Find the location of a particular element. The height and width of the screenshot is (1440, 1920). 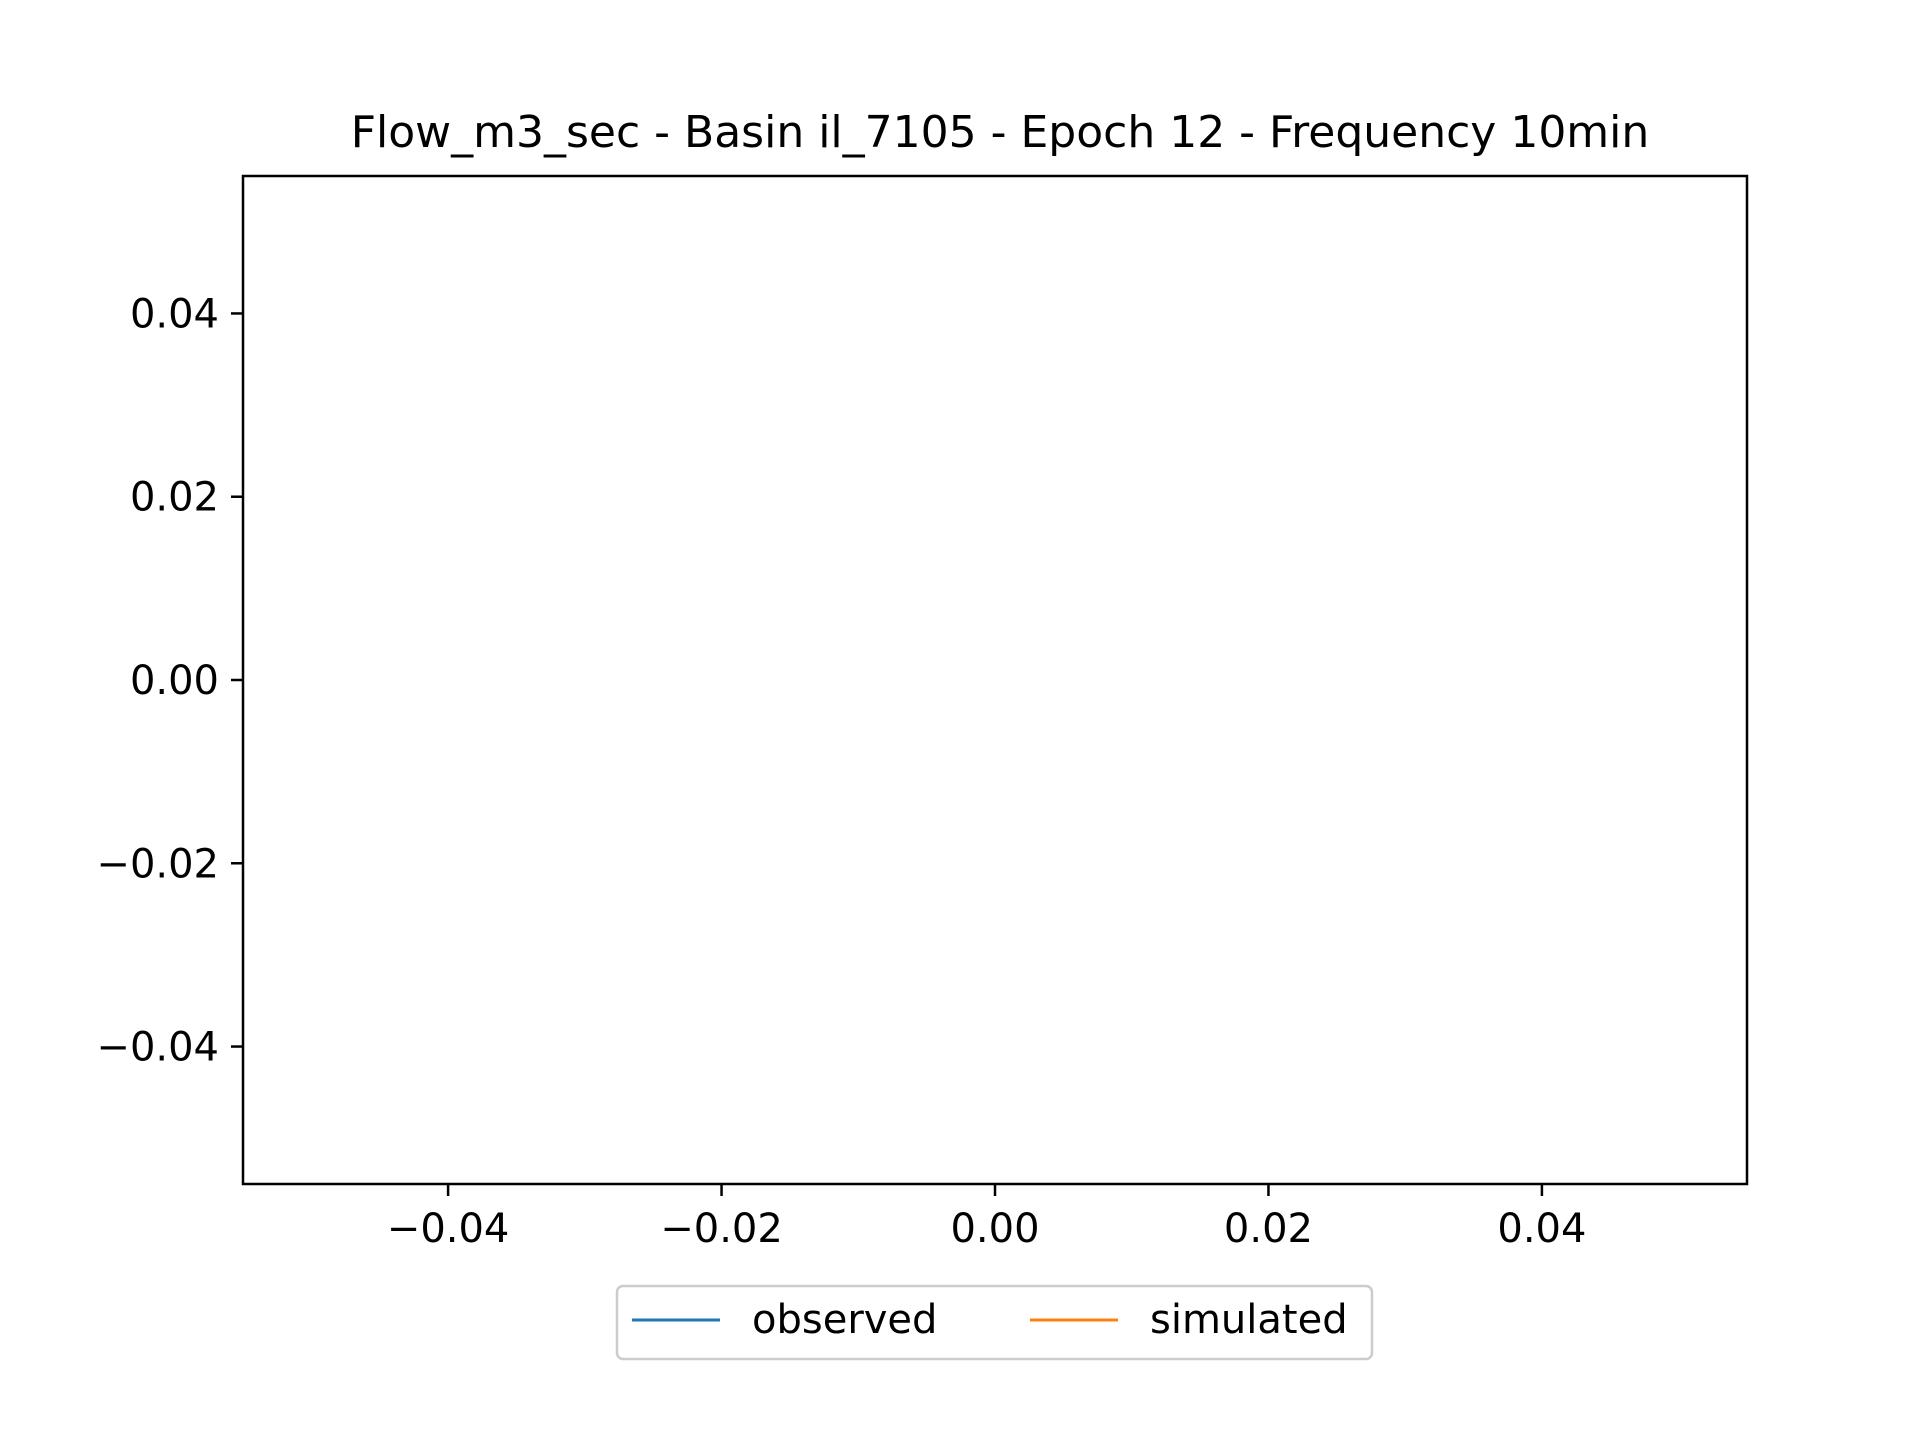

y-axis: −0.04 −0.02 0.00 0.02 0.04 is located at coordinates (169, 681).